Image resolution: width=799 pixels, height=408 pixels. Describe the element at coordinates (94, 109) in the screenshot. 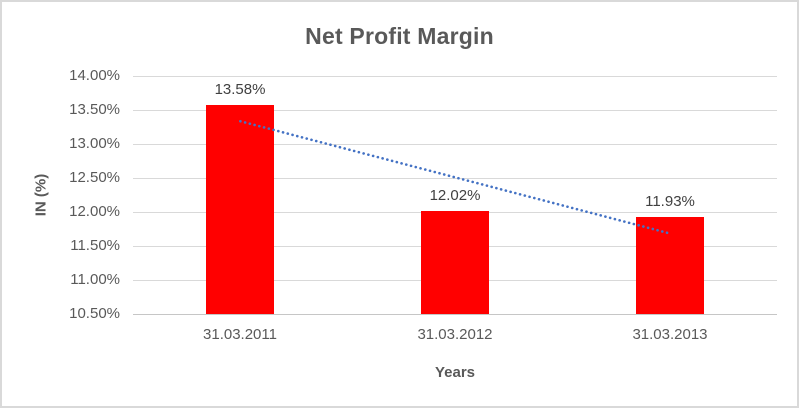

I see `y-axis-tick-label: 13.50%` at that location.